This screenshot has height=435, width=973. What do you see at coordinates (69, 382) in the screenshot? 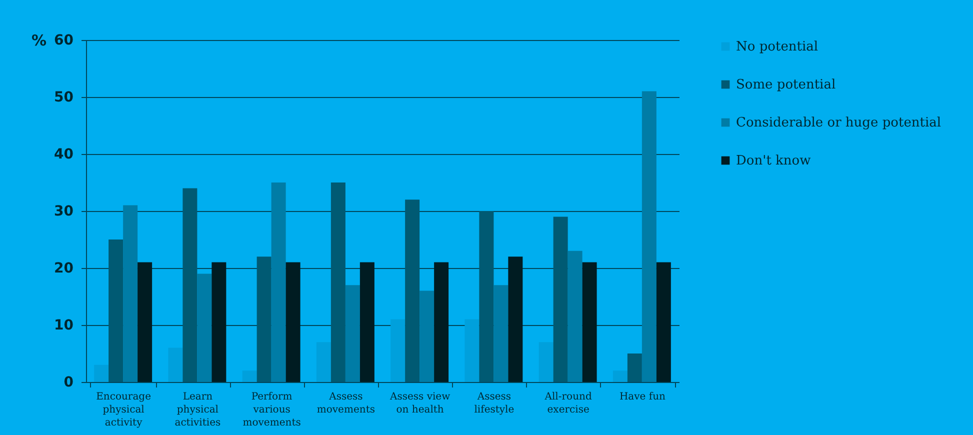
I see `y-tick-label: 0` at bounding box center [69, 382].